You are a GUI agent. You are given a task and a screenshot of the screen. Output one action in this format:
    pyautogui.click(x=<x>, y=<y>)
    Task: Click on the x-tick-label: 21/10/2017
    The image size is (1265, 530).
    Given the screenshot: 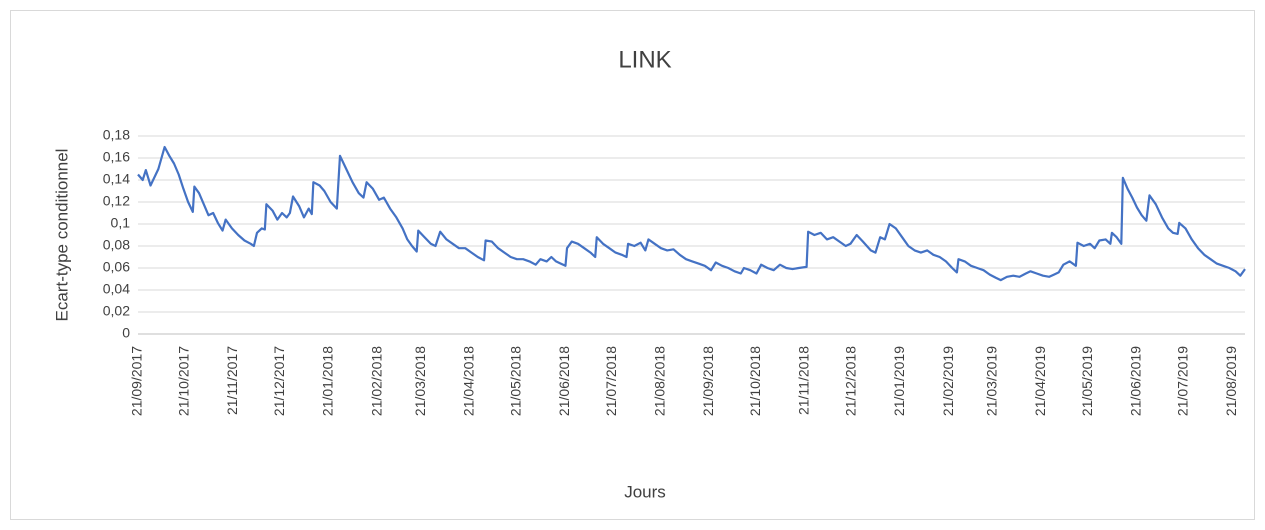 What is the action you would take?
    pyautogui.click(x=184, y=381)
    